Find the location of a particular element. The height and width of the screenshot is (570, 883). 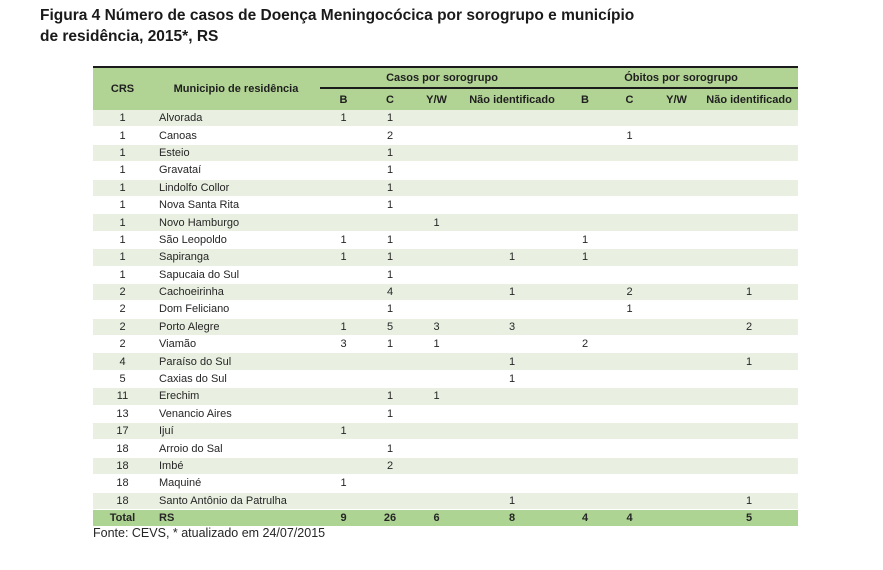

cell-municipality: Cachoeirinha is located at coordinates (236, 292).